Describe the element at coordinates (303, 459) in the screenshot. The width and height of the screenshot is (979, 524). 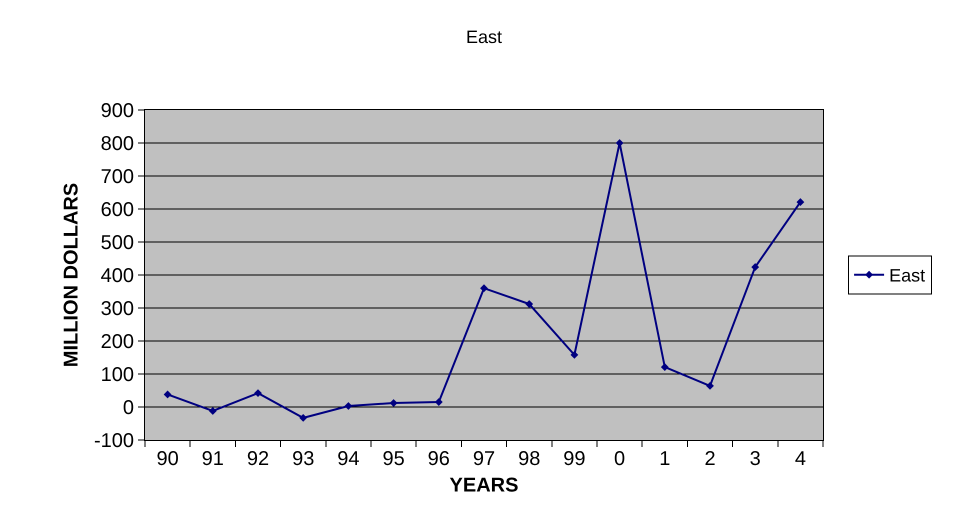
I see `x-tick-label: 93` at that location.